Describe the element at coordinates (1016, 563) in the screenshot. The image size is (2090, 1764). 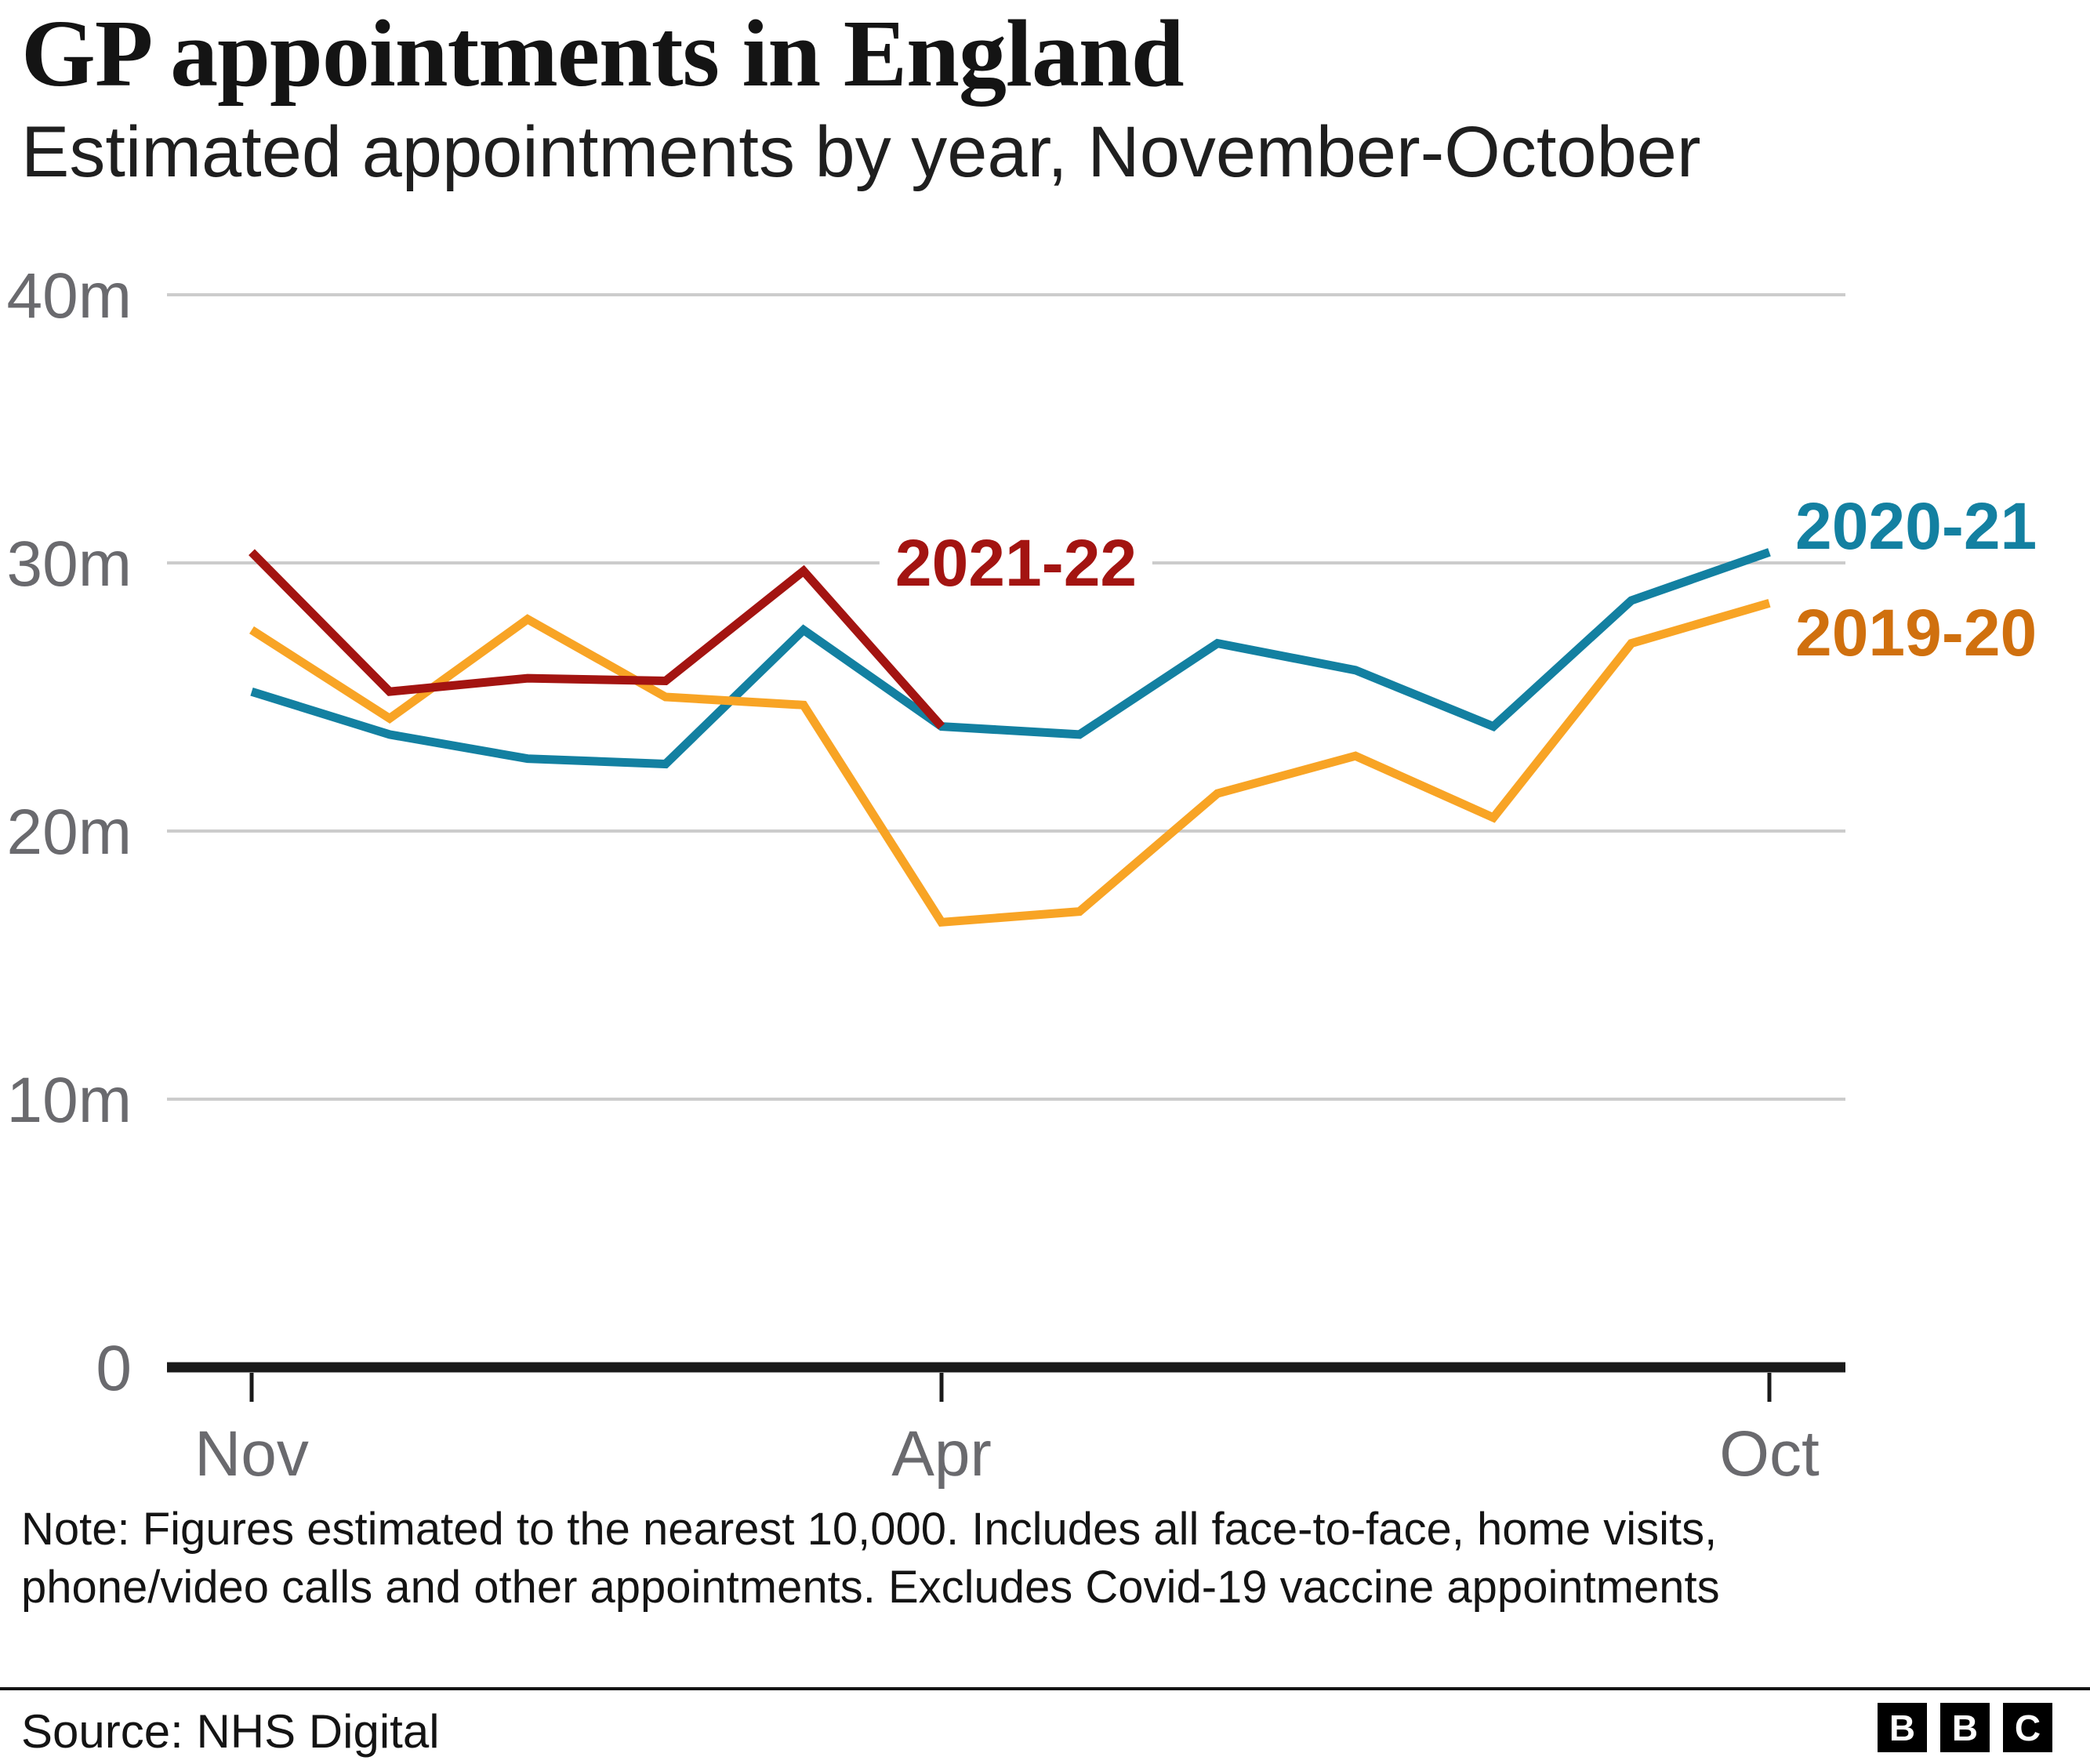
I see `series-label-2021-22: 2021-22` at that location.